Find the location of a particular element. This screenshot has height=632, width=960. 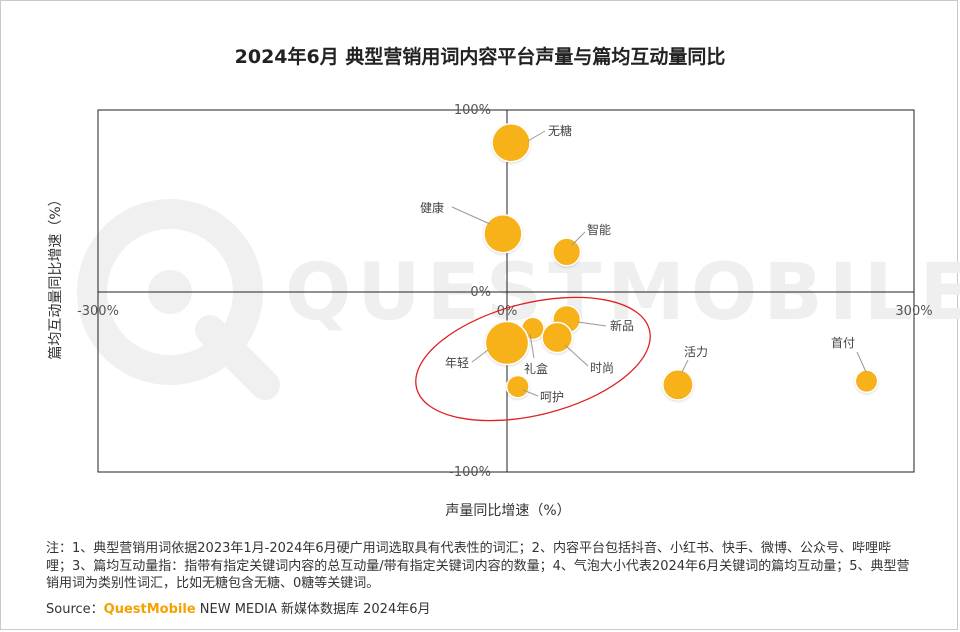

y-axis-label: 篇均互动量同比增速（%） is located at coordinates (56, 276).